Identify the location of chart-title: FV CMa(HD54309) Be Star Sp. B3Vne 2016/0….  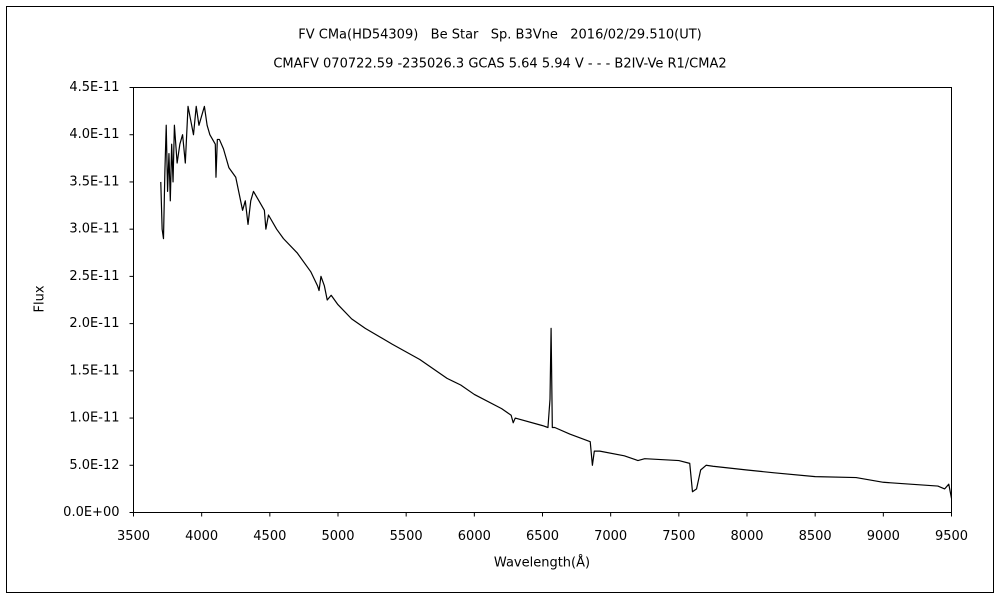
(500, 35).